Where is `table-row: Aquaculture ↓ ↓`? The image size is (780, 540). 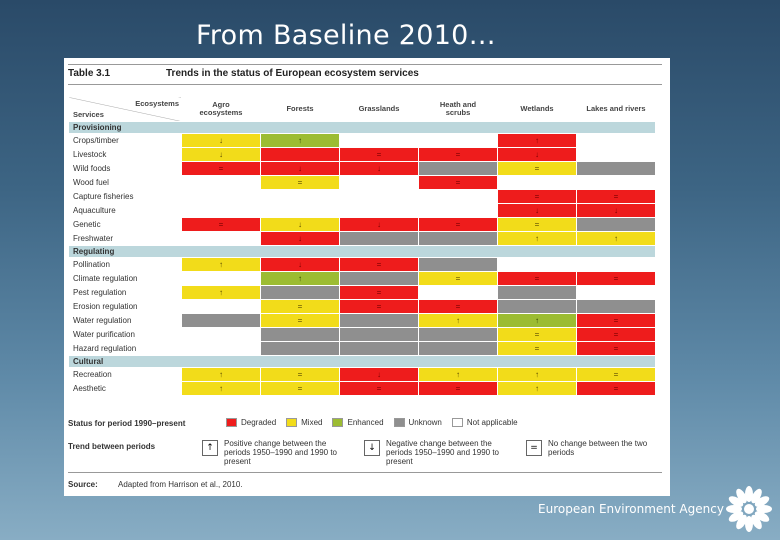
table-row: Aquaculture ↓ ↓ is located at coordinates (362, 210).